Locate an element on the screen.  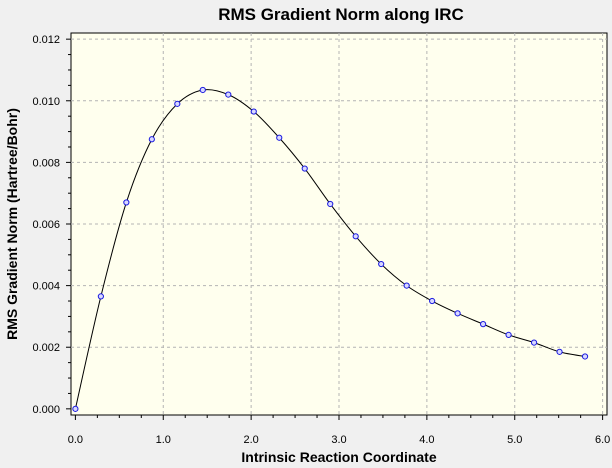
y-tick-label: 0.000 is located at coordinates (46, 410).